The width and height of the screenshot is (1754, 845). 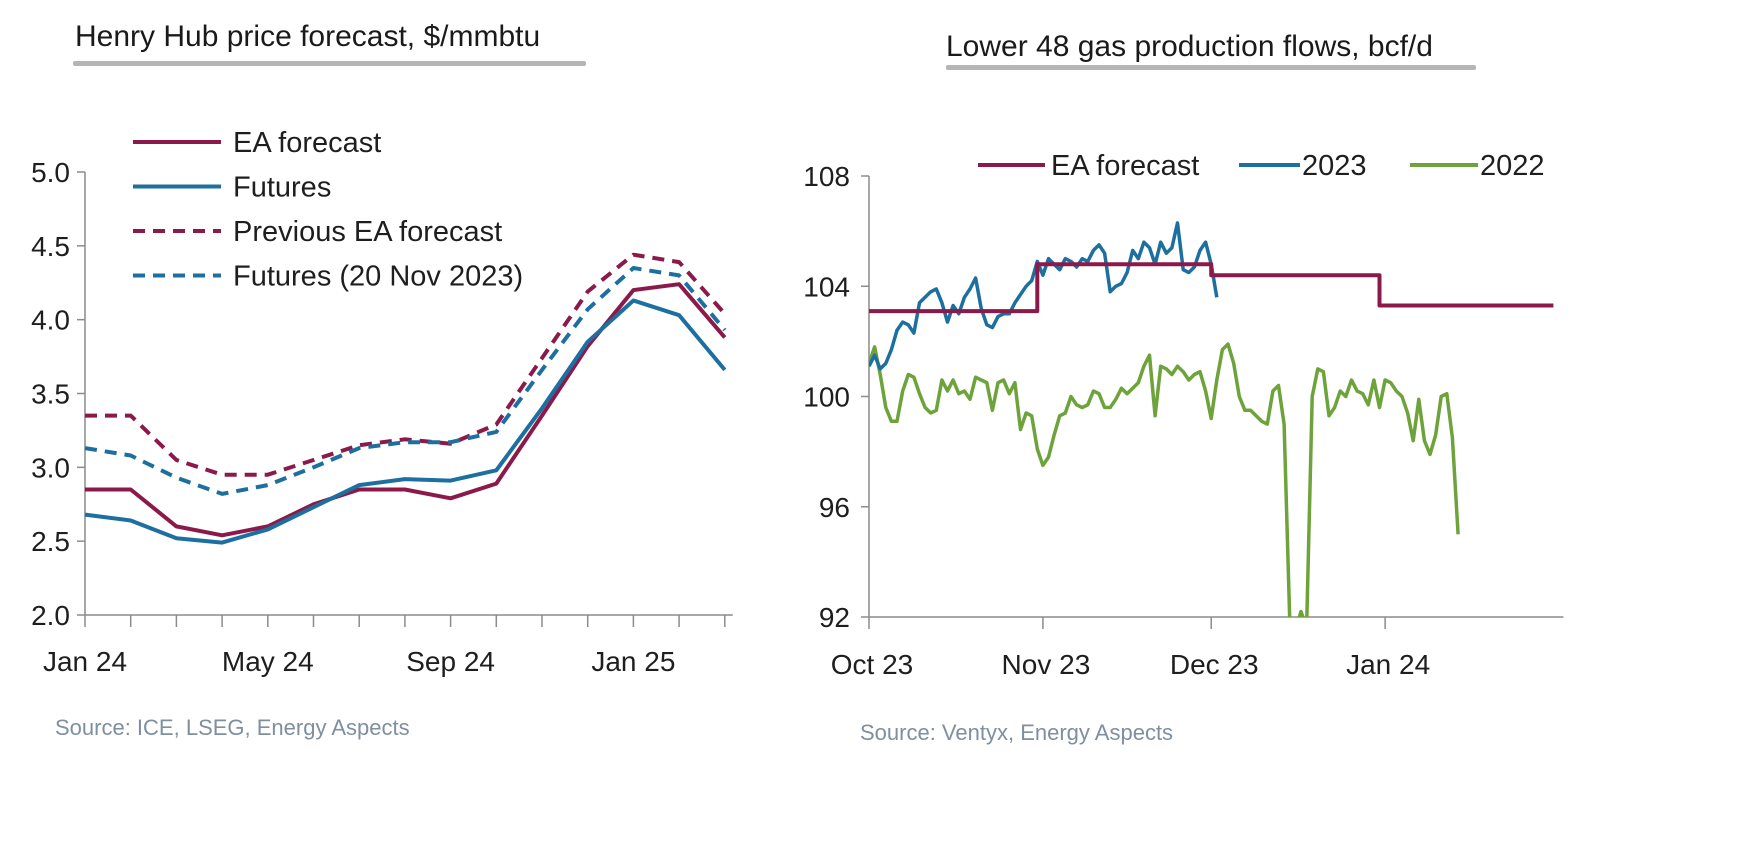 I want to click on y-tick-label: 100, so click(x=826, y=397).